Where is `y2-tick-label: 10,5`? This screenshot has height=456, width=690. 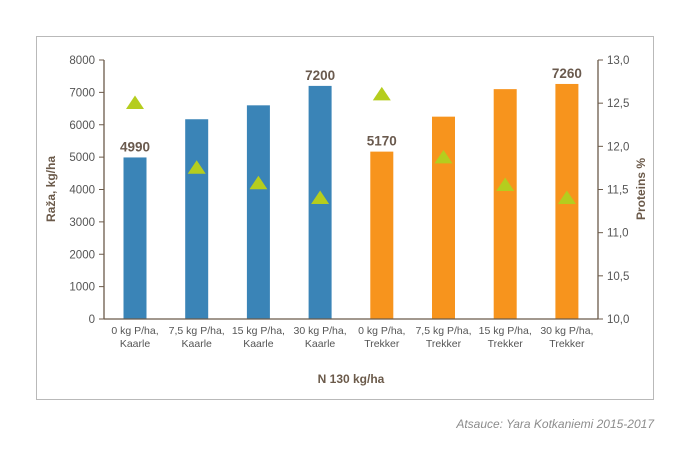 y2-tick-label: 10,5 is located at coordinates (618, 277).